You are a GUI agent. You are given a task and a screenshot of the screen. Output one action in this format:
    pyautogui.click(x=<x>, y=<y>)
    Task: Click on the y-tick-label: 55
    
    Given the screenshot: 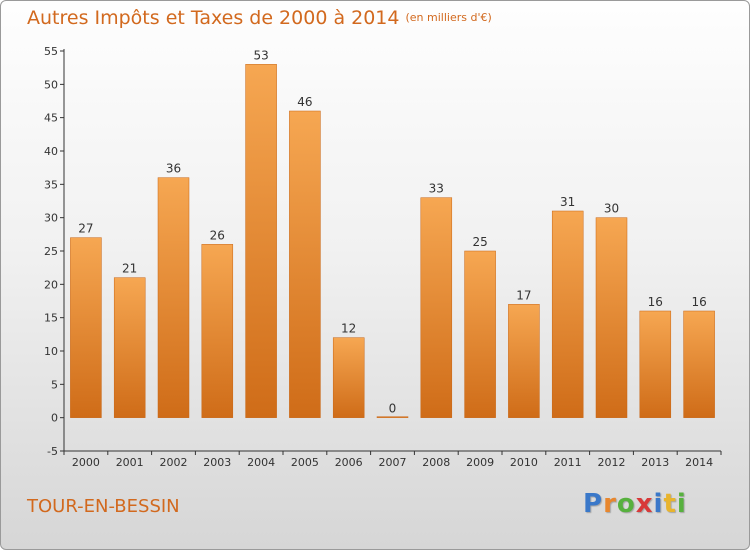 What is the action you would take?
    pyautogui.click(x=51, y=51)
    